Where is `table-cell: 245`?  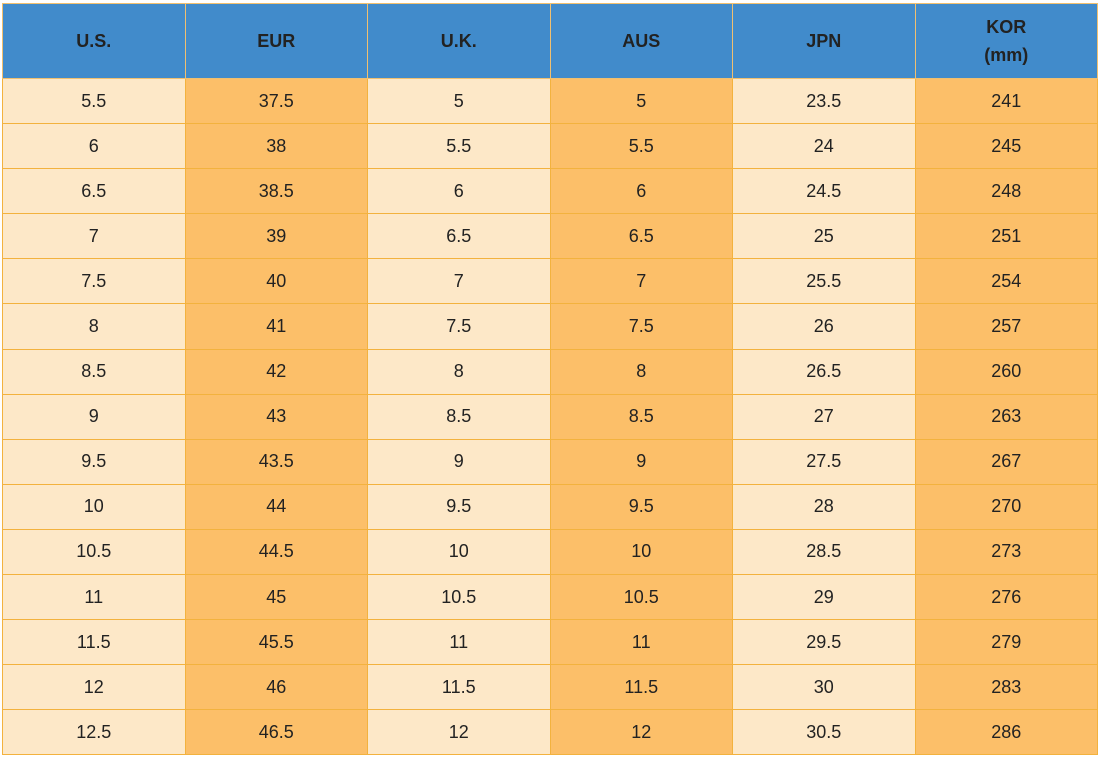
table-cell: 245 is located at coordinates (1006, 146).